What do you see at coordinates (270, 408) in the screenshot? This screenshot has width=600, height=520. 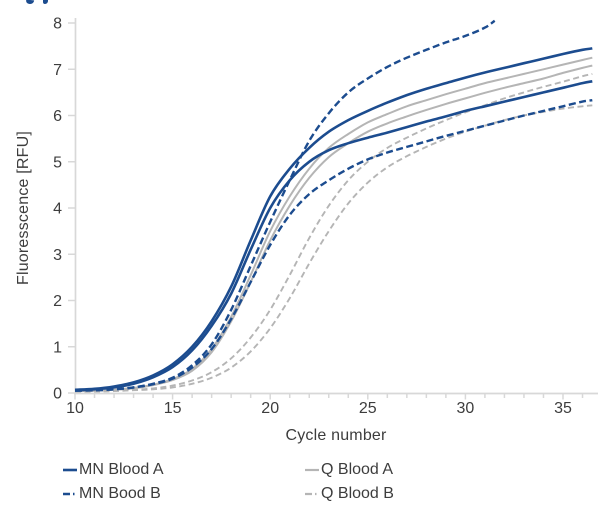 I see `x-tick-label: 20` at bounding box center [270, 408].